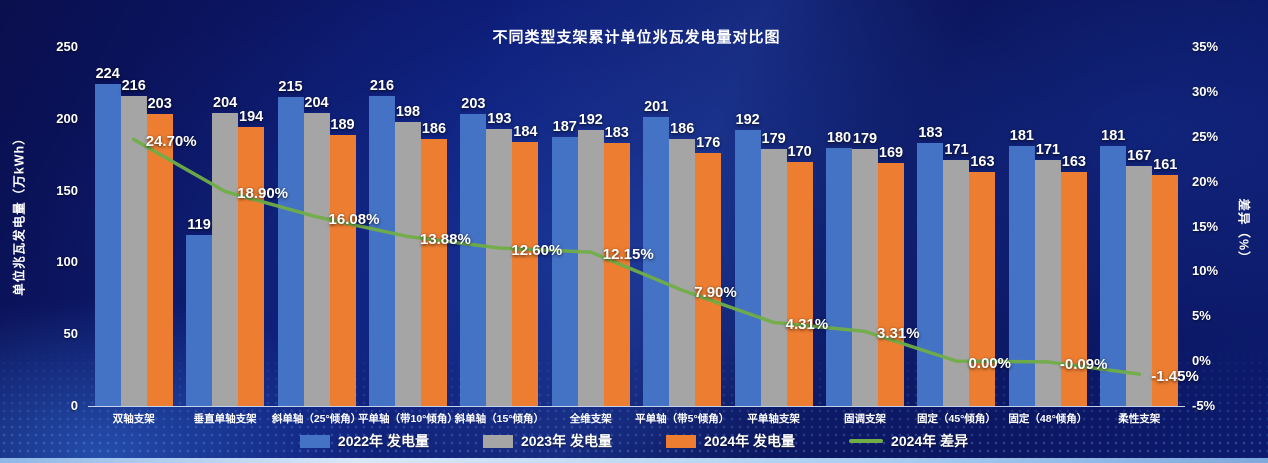 This screenshot has height=463, width=1268. What do you see at coordinates (354, 219) in the screenshot?
I see `line-point-label: 16.08%` at bounding box center [354, 219].